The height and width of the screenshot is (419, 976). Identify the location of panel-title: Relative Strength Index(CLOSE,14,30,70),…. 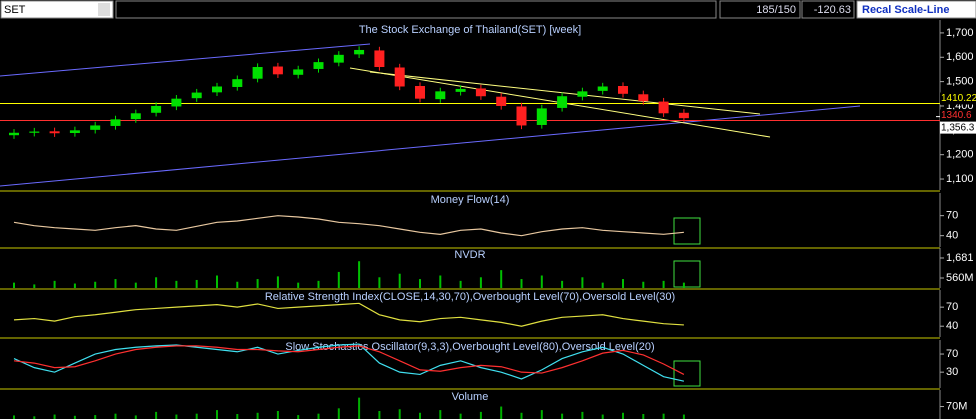
(470, 297).